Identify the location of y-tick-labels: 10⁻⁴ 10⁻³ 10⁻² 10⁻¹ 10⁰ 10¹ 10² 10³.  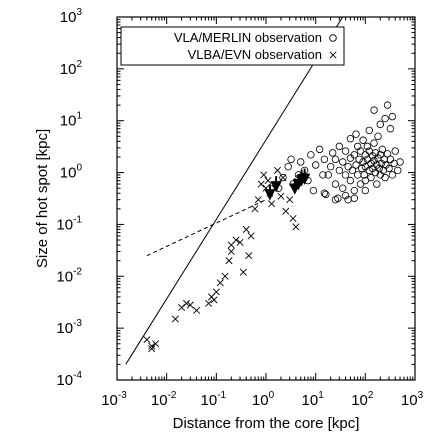
(69, 198).